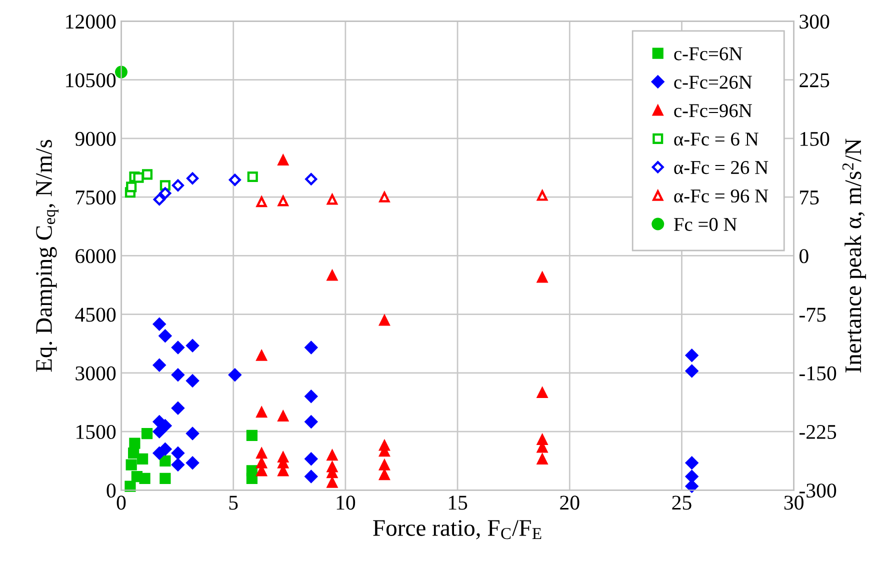  Describe the element at coordinates (721, 167) in the screenshot. I see `legend-label: α-Fc = 26 N` at that location.